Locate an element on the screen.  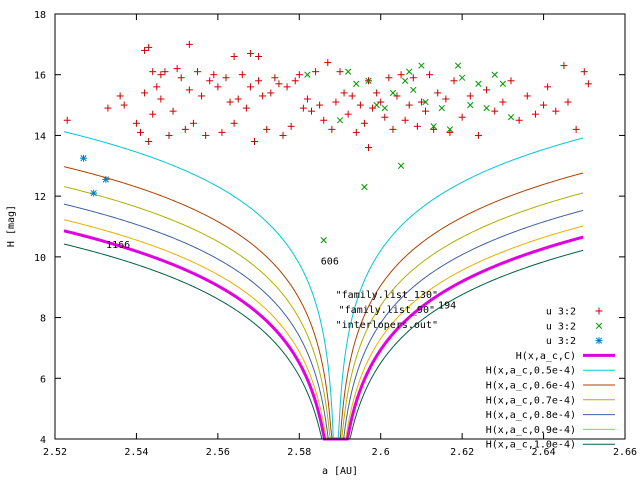
y-tick-label: 18 is located at coordinates (40, 15).